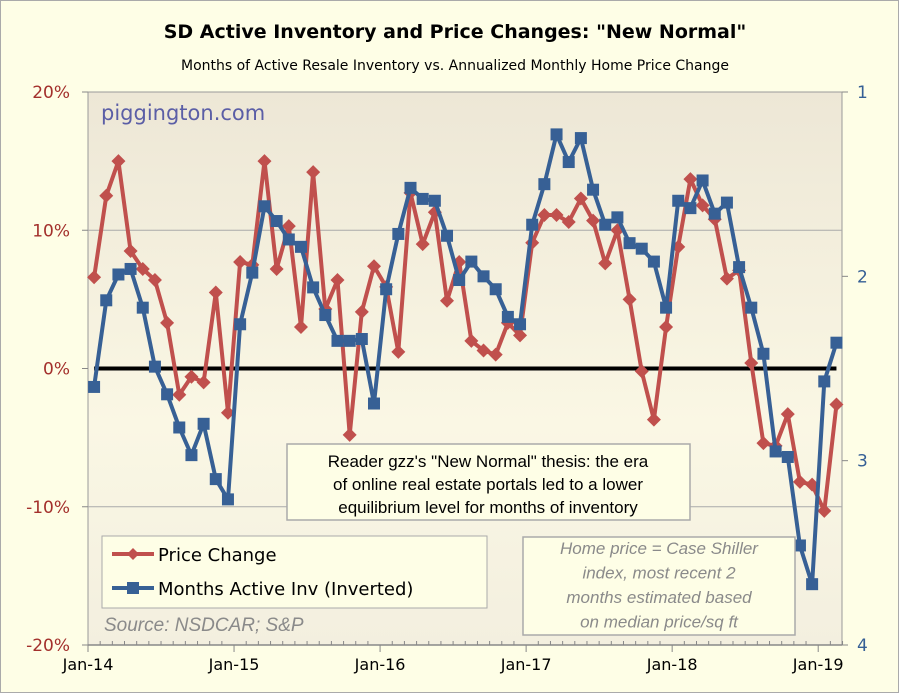 Image resolution: width=899 pixels, height=693 pixels. What do you see at coordinates (862, 93) in the screenshot?
I see `right-tick-label: 1` at bounding box center [862, 93].